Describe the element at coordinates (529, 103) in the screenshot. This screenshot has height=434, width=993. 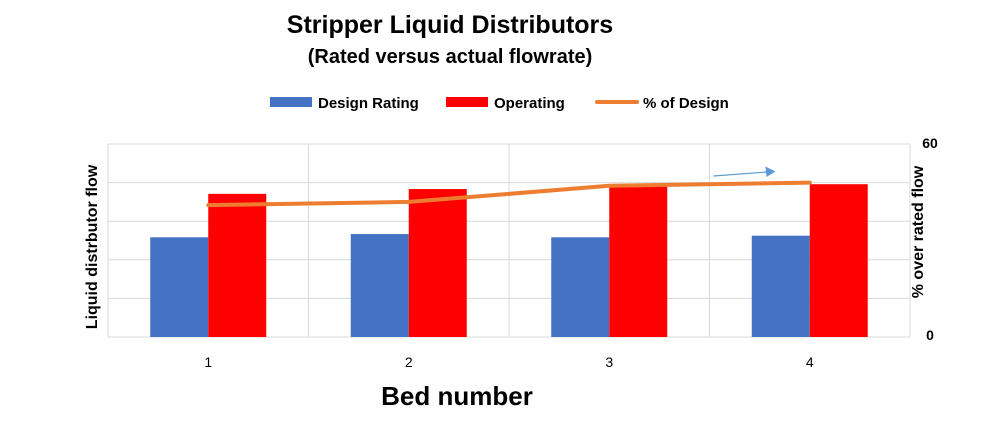
I see `legend-label-operating: Operating` at that location.